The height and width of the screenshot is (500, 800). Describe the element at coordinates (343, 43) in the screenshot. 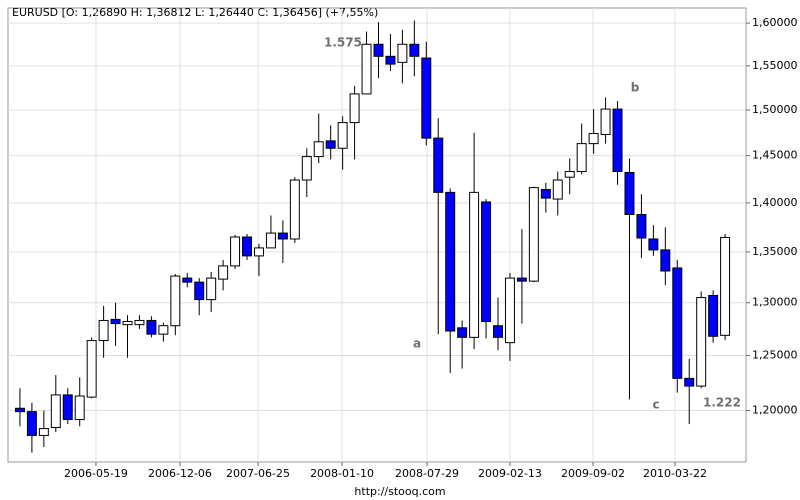

I see `annotation: 1.575` at that location.